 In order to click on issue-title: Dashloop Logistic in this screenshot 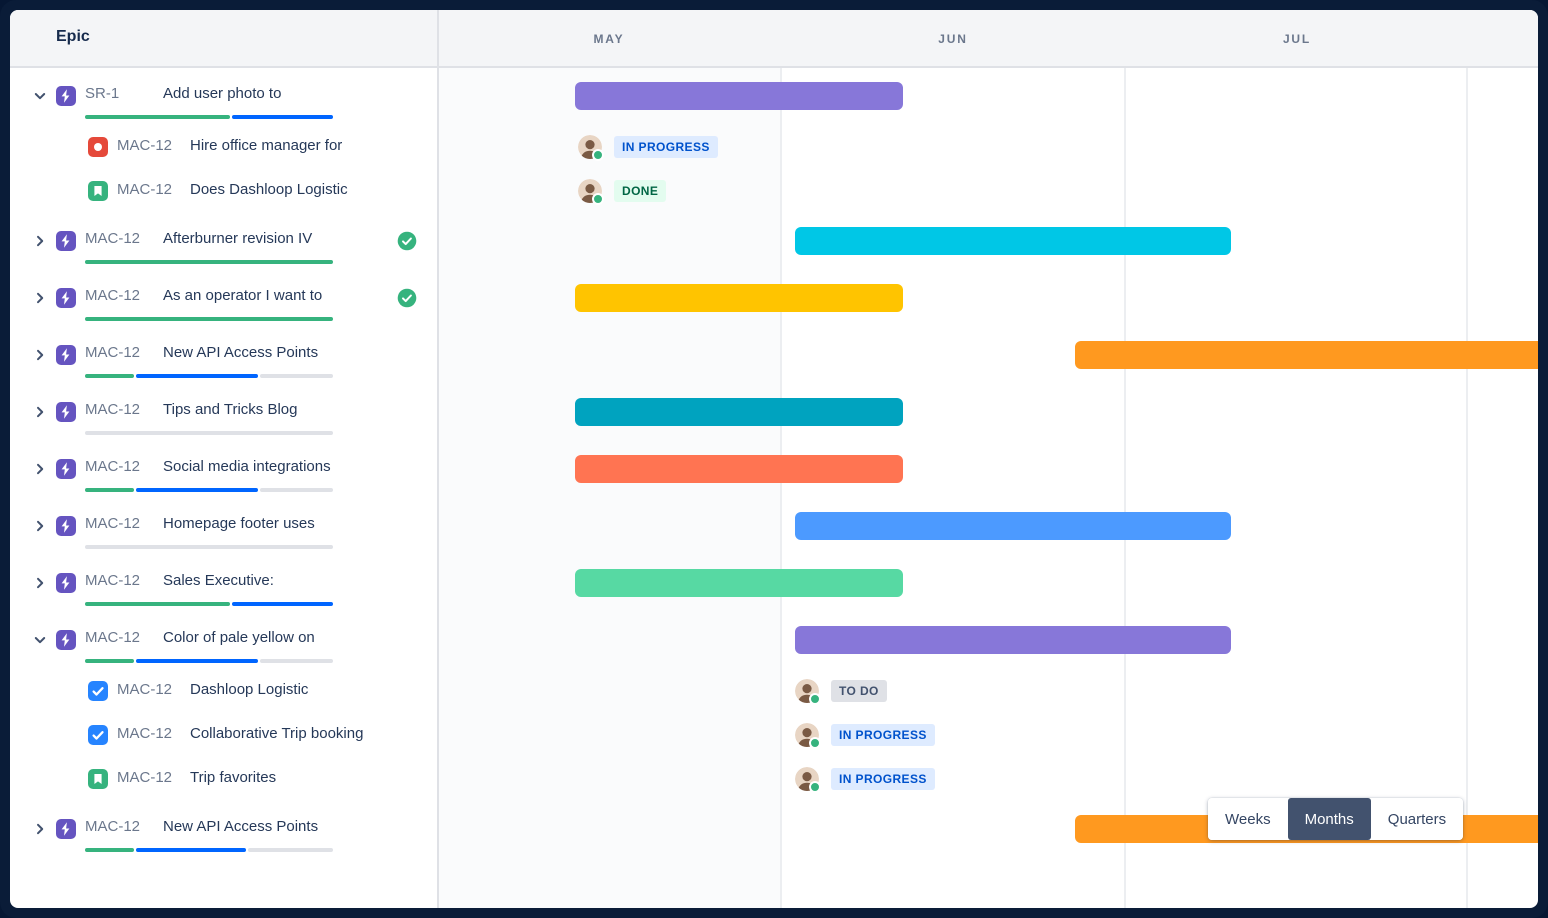, I will do `click(249, 689)`.